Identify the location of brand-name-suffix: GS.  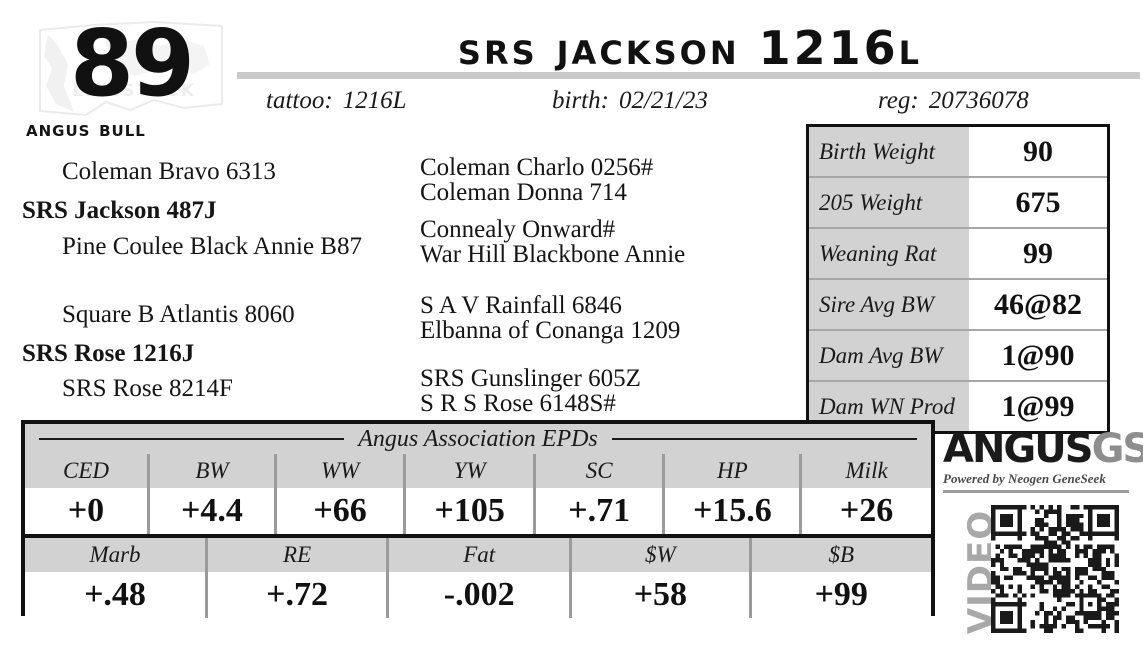
(1117, 449).